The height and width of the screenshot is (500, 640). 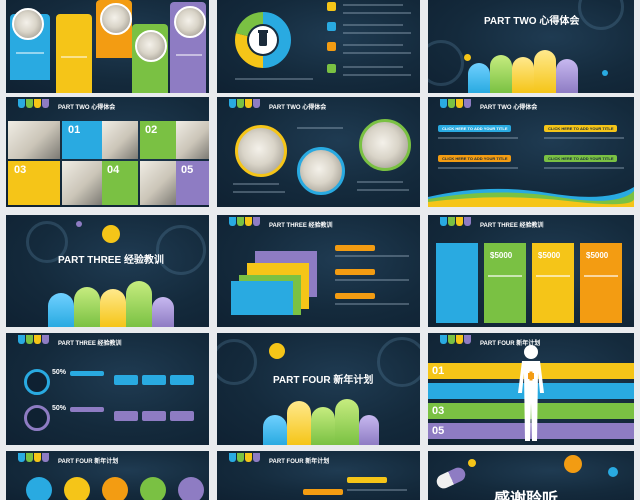 What do you see at coordinates (107, 475) in the screenshot?
I see `slide-thumbnail-part-four-icons: PART FOUR 新年计划` at bounding box center [107, 475].